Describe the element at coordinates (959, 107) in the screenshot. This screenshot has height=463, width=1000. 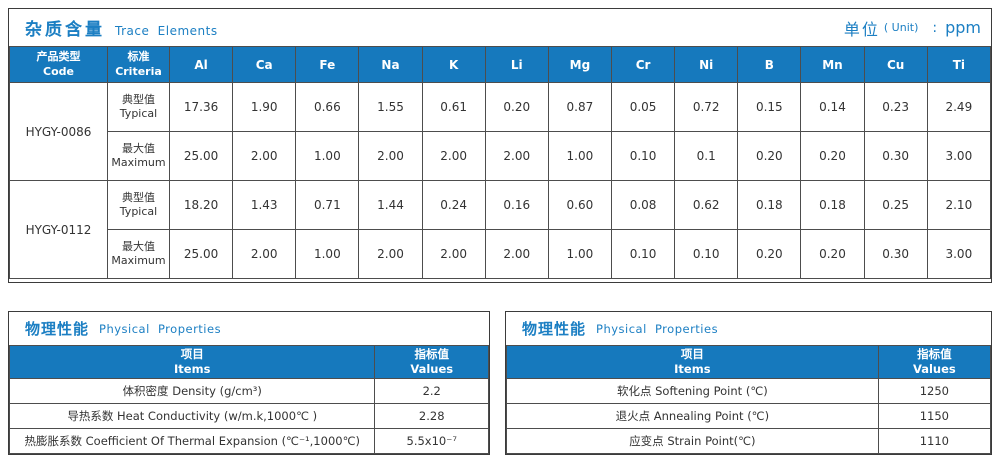
I see `value-cell: 2.49` at that location.